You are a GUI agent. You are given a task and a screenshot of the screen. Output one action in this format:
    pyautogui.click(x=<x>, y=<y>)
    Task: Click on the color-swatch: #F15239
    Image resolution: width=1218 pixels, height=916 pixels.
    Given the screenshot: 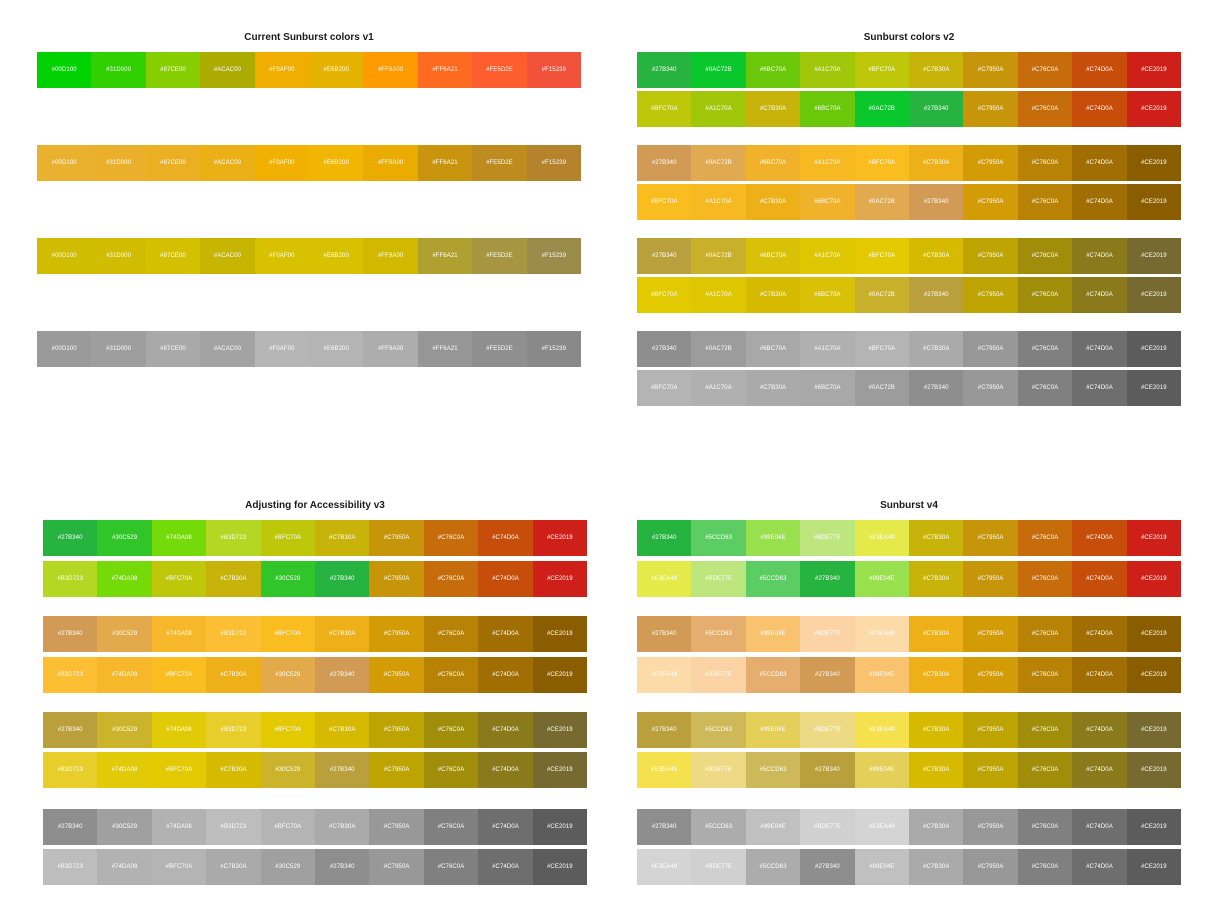 What is the action you would take?
    pyautogui.click(x=554, y=256)
    